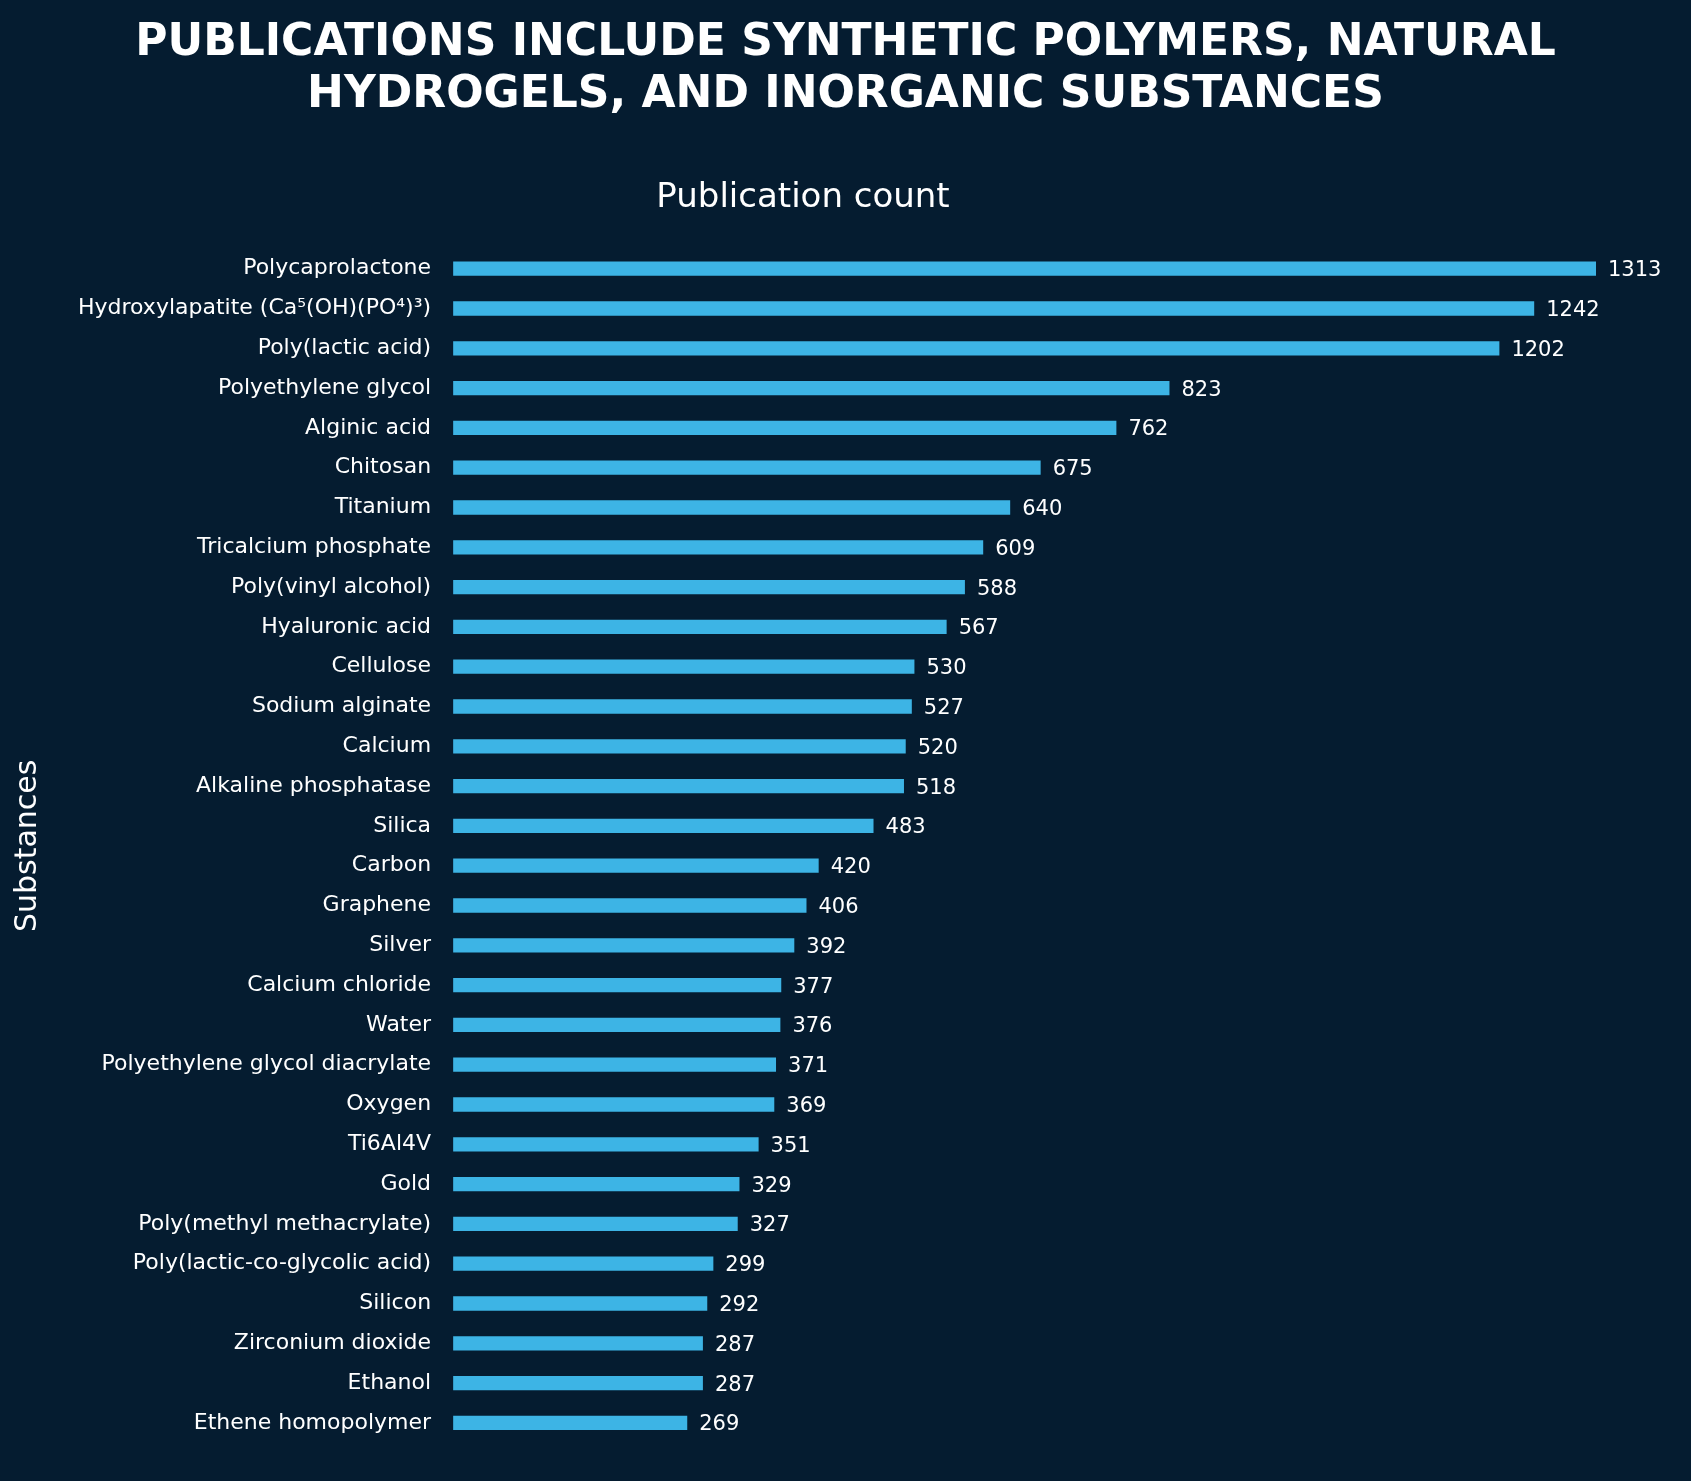 The image size is (1691, 1481). What do you see at coordinates (406, 1182) in the screenshot?
I see `y-tick-label: Gold` at bounding box center [406, 1182].